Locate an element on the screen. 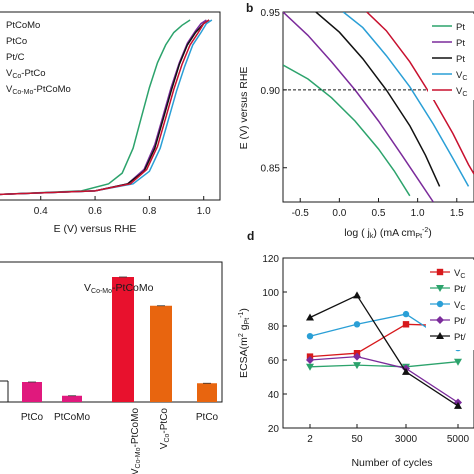 Image resolution: width=474 pixels, height=474 pixels. panel-a-xticks: 0.4 0.6 0.8 1.0 is located at coordinates (122, 206).